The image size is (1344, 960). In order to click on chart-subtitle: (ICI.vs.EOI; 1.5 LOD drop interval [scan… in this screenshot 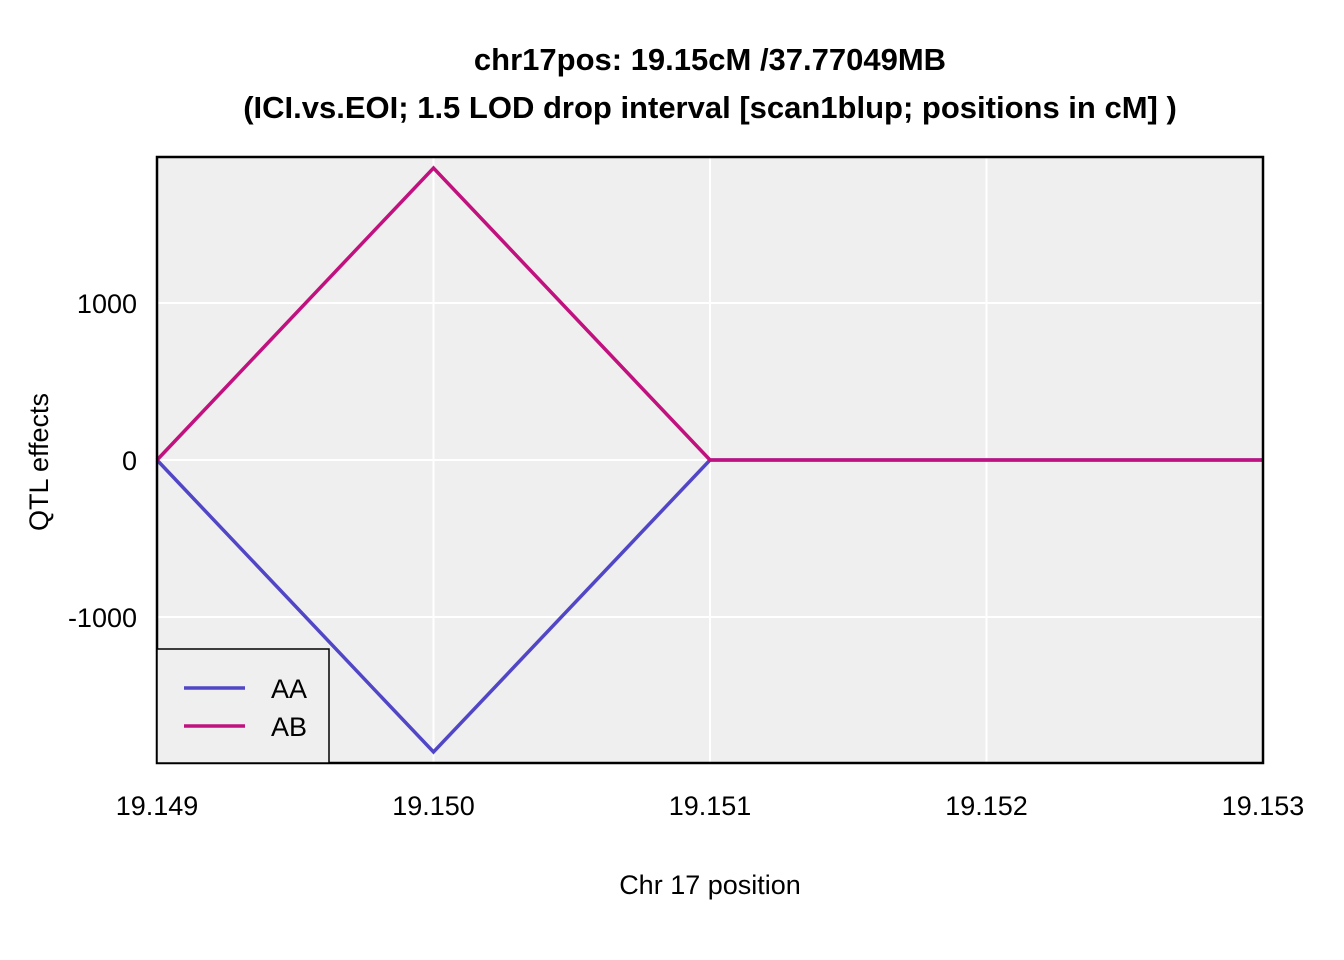, I will do `click(710, 107)`.